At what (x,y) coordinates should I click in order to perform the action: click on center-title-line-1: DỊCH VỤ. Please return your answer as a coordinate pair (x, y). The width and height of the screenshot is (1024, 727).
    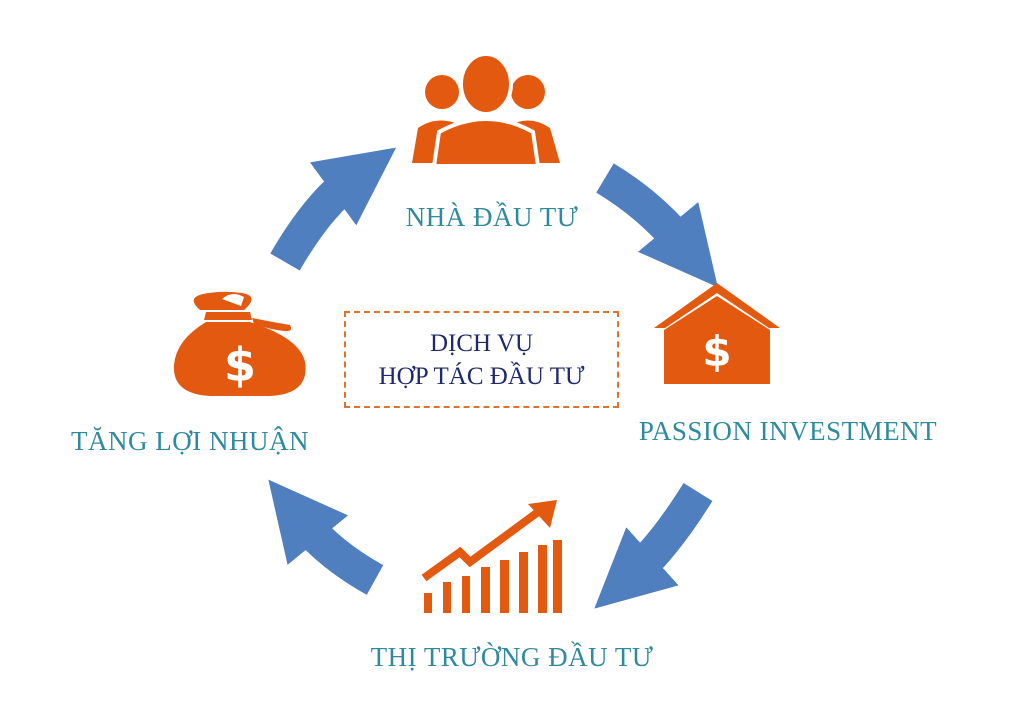
    Looking at the image, I should click on (481, 343).